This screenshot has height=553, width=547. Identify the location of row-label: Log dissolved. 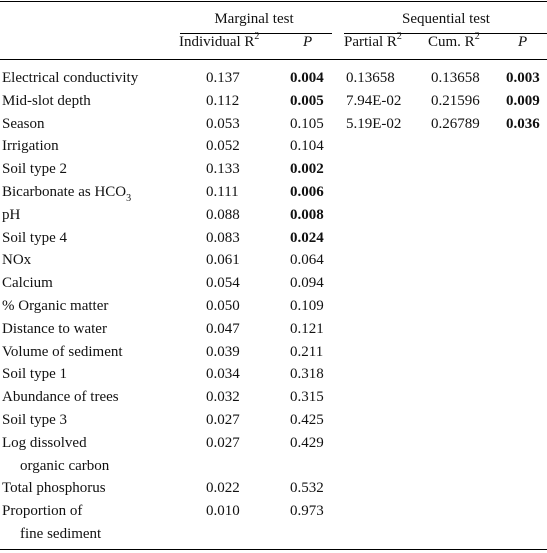
(44, 443).